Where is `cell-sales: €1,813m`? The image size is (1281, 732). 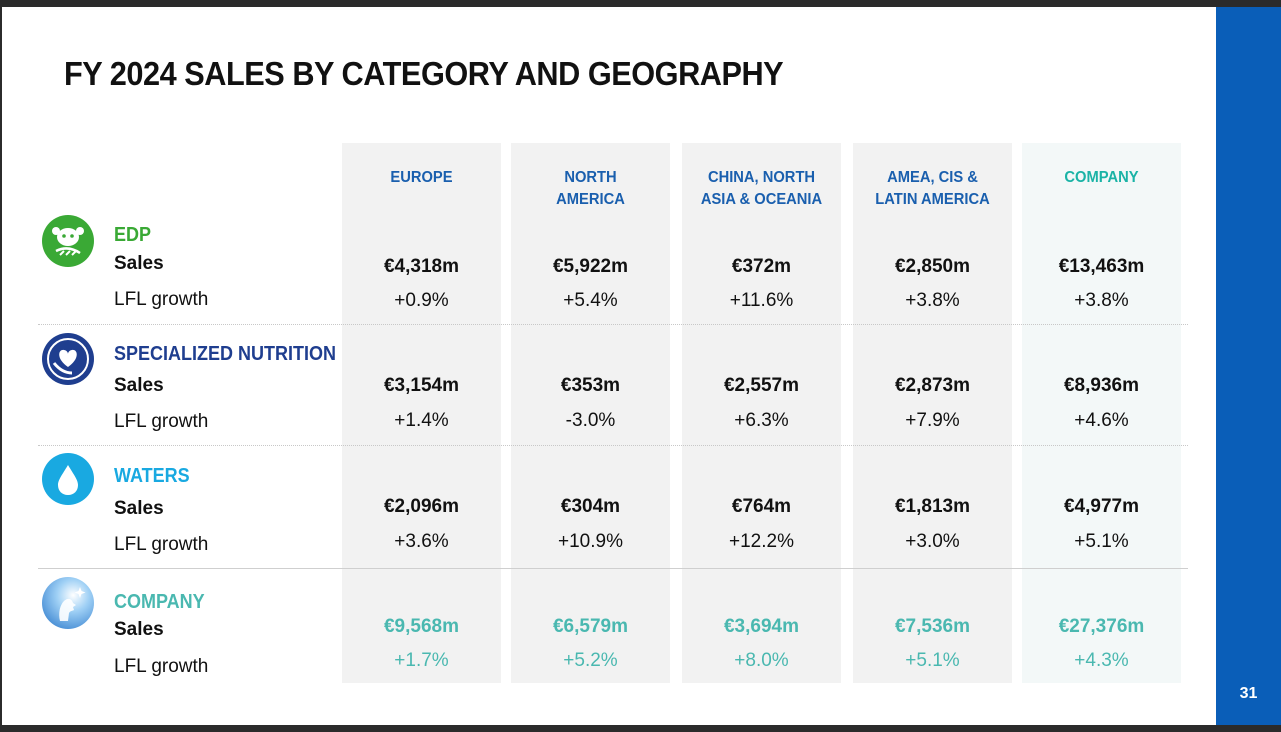
cell-sales: €1,813m is located at coordinates (932, 506).